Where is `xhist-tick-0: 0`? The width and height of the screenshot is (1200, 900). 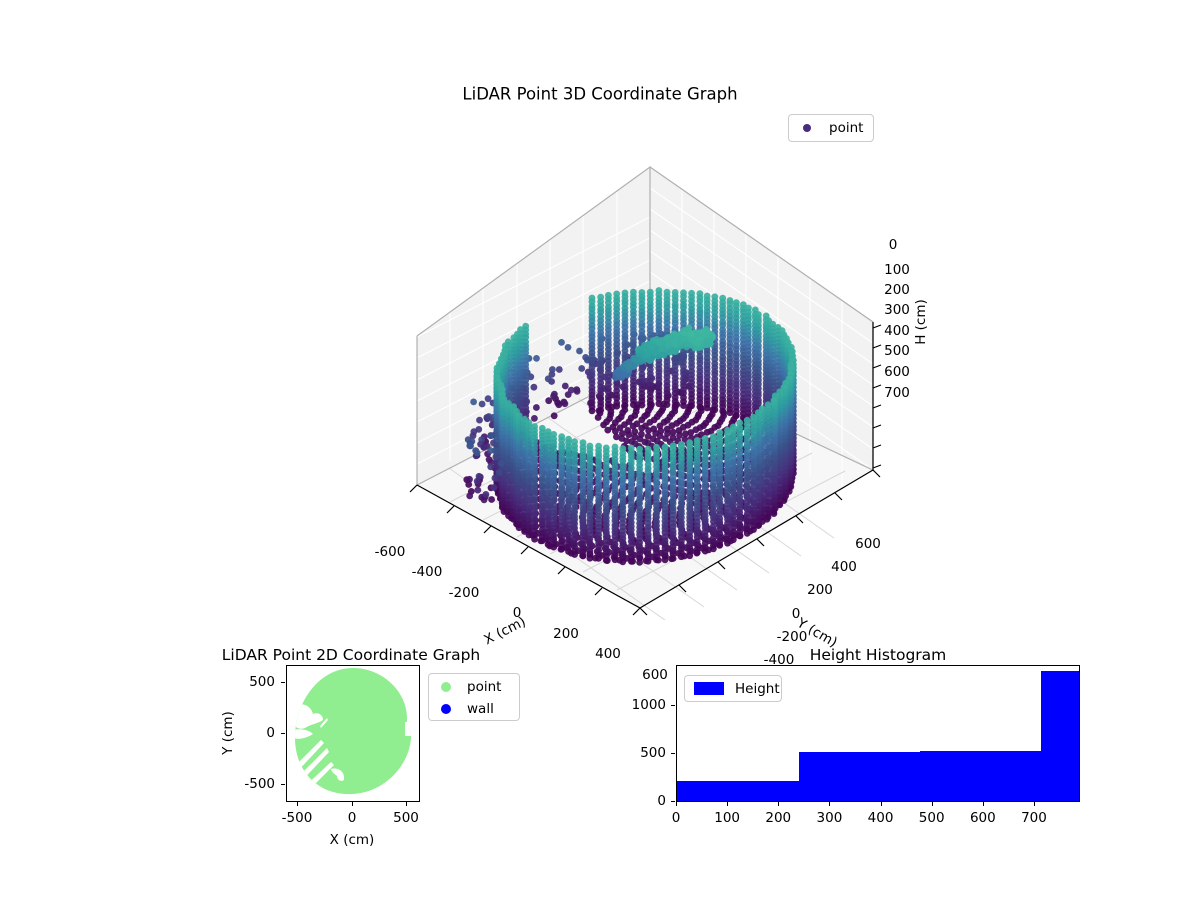
xhist-tick-0: 0 is located at coordinates (676, 818).